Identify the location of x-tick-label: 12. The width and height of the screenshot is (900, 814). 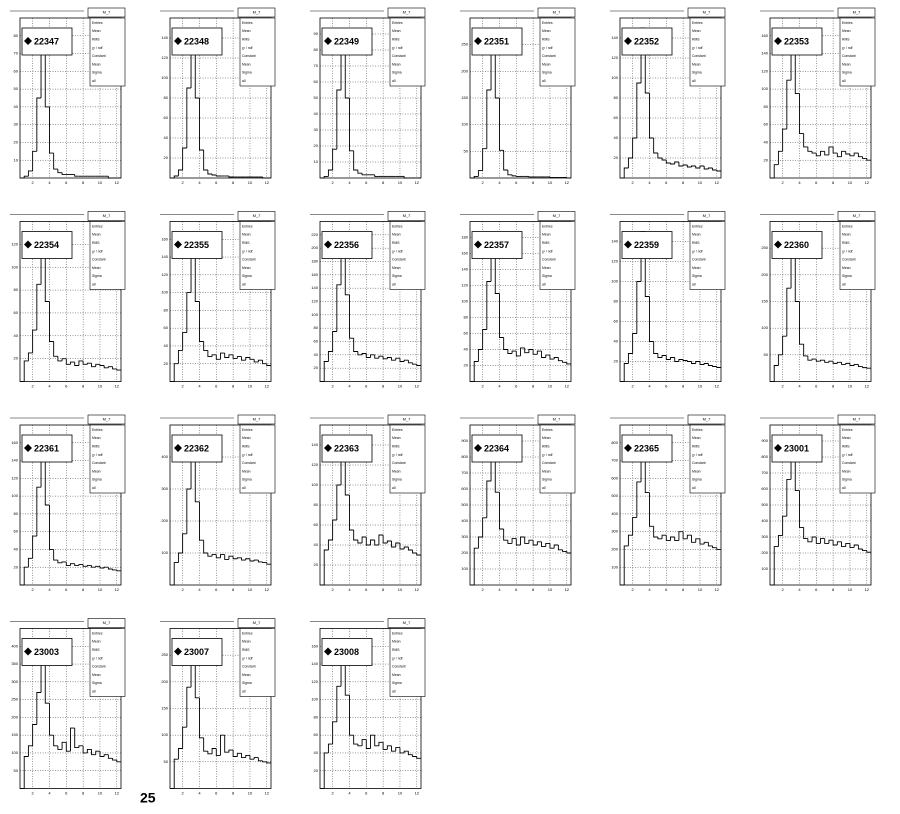
(867, 182).